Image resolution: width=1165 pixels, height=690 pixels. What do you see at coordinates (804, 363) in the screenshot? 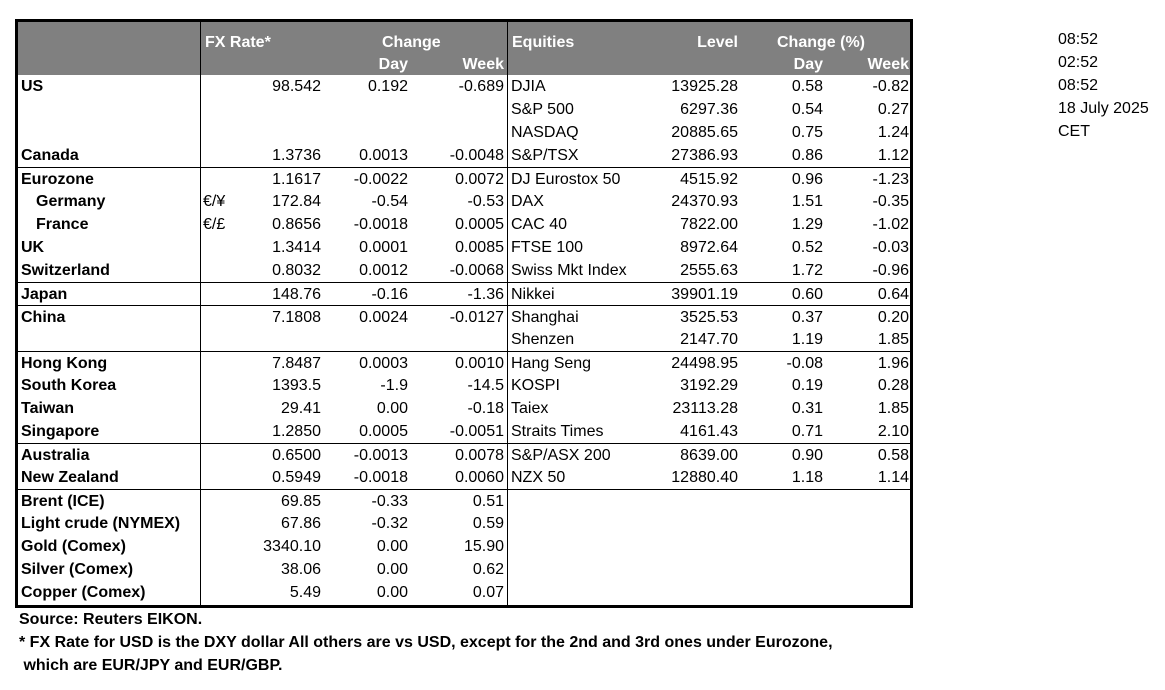
I see `equity-change-day: -0.08` at bounding box center [804, 363].